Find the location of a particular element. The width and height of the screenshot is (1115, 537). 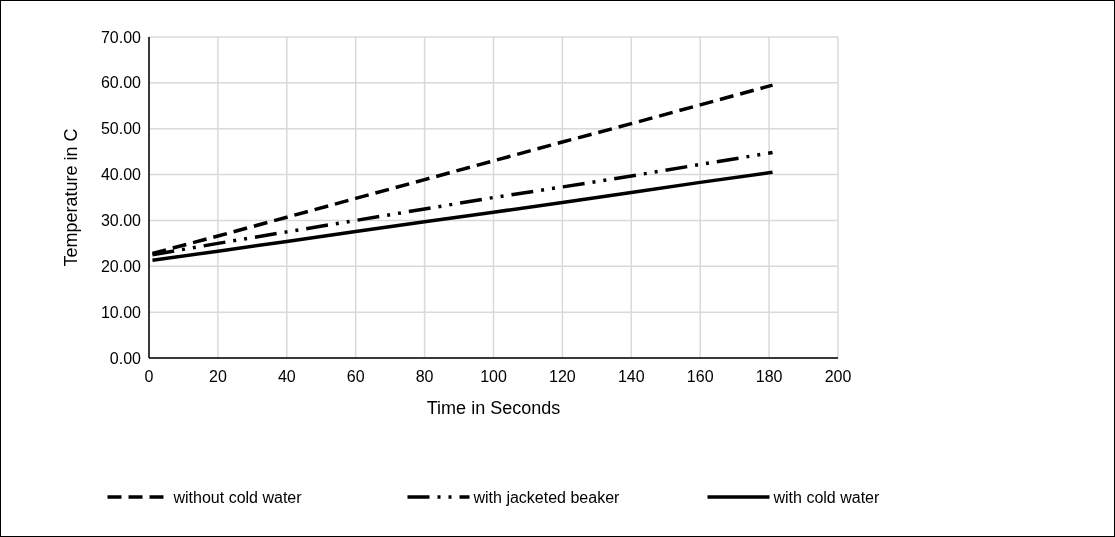

legend-label: without cold water is located at coordinates (237, 497).